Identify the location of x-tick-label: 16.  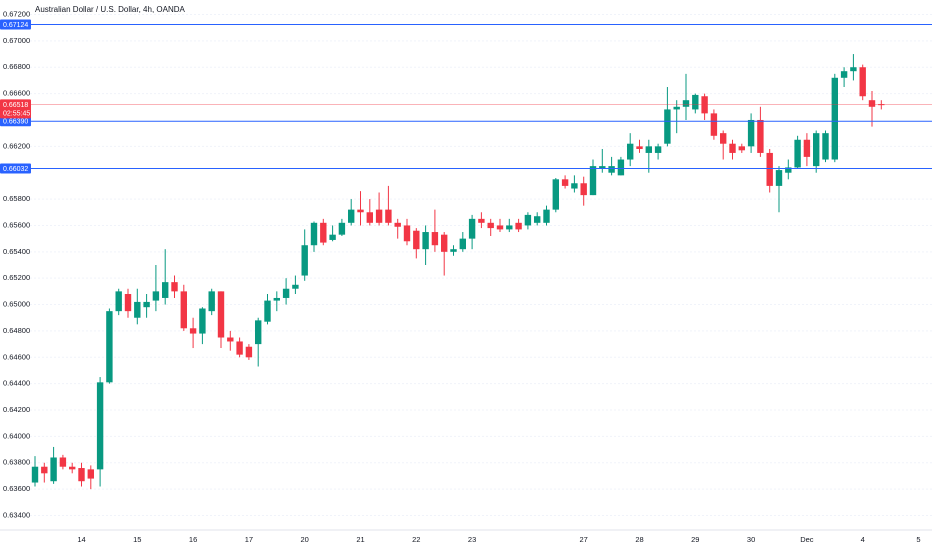
(193, 539).